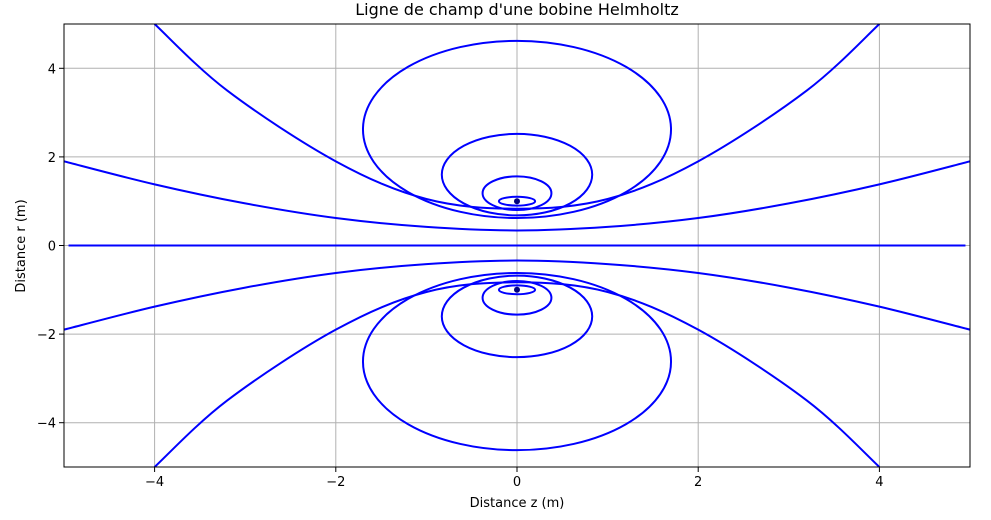 The width and height of the screenshot is (991, 520). What do you see at coordinates (46, 424) in the screenshot?
I see `y-tick-label: −4` at bounding box center [46, 424].